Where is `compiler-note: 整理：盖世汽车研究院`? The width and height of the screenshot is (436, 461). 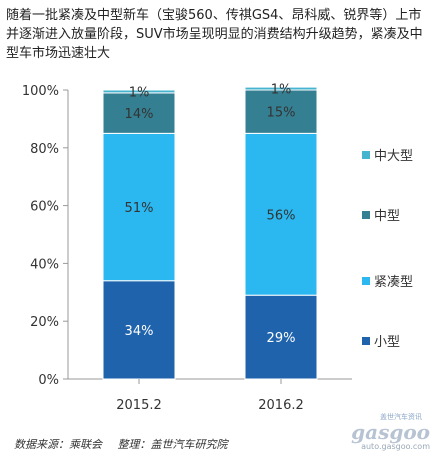 compiler-note: 整理：盖世汽车研究院 is located at coordinates (172, 444).